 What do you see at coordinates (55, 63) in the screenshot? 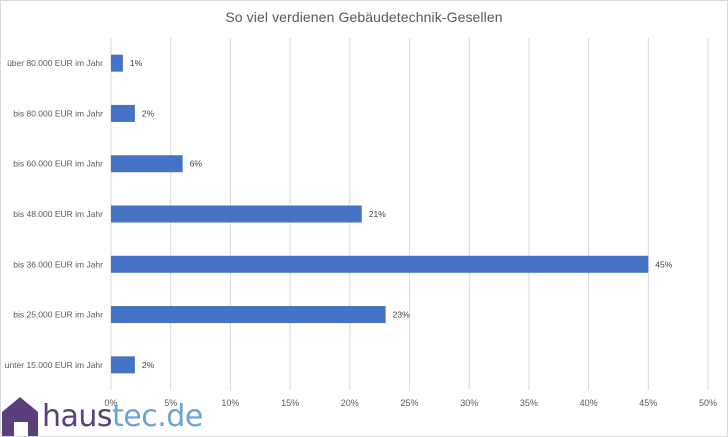
I see `category-label: über 80.000 EUR im Jahr` at bounding box center [55, 63].